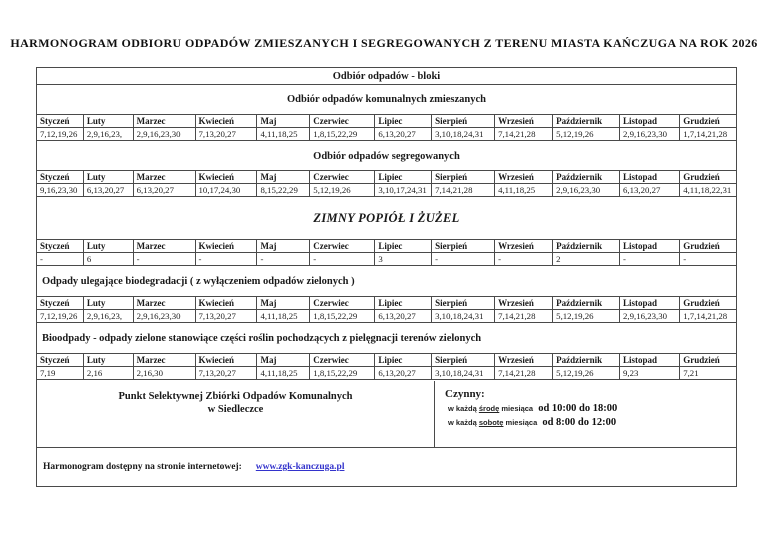  What do you see at coordinates (491, 422) in the screenshot?
I see `hours-day: sobotę` at bounding box center [491, 422].